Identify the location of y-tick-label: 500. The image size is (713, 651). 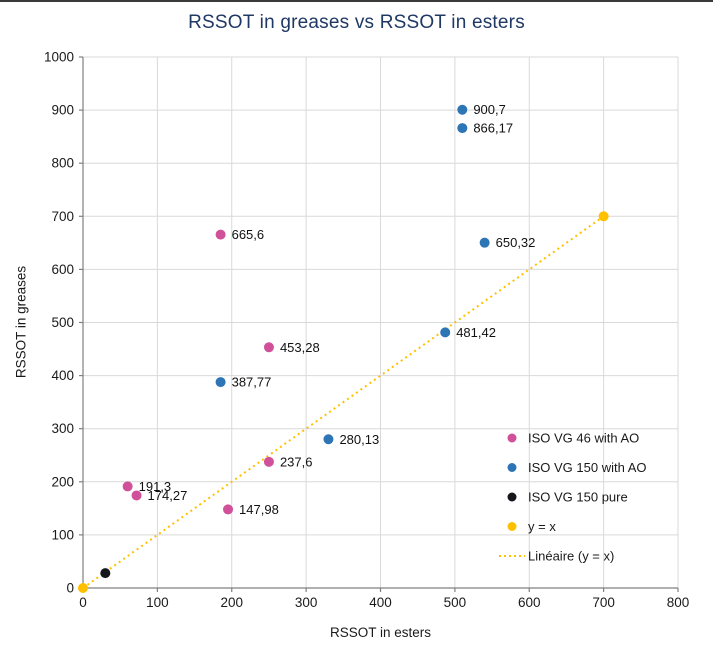
(62, 322).